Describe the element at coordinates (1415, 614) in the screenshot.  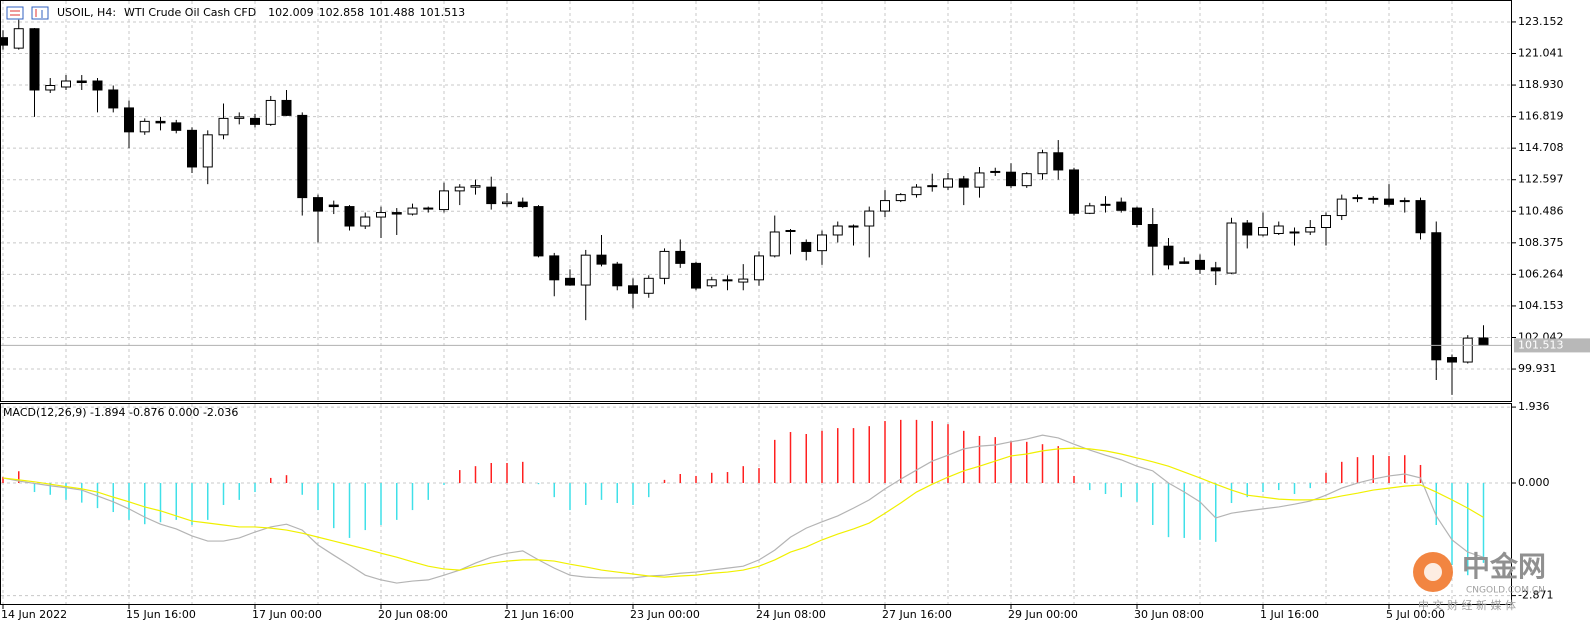
I see `x-tick-label: 5 Jul 00:00` at that location.